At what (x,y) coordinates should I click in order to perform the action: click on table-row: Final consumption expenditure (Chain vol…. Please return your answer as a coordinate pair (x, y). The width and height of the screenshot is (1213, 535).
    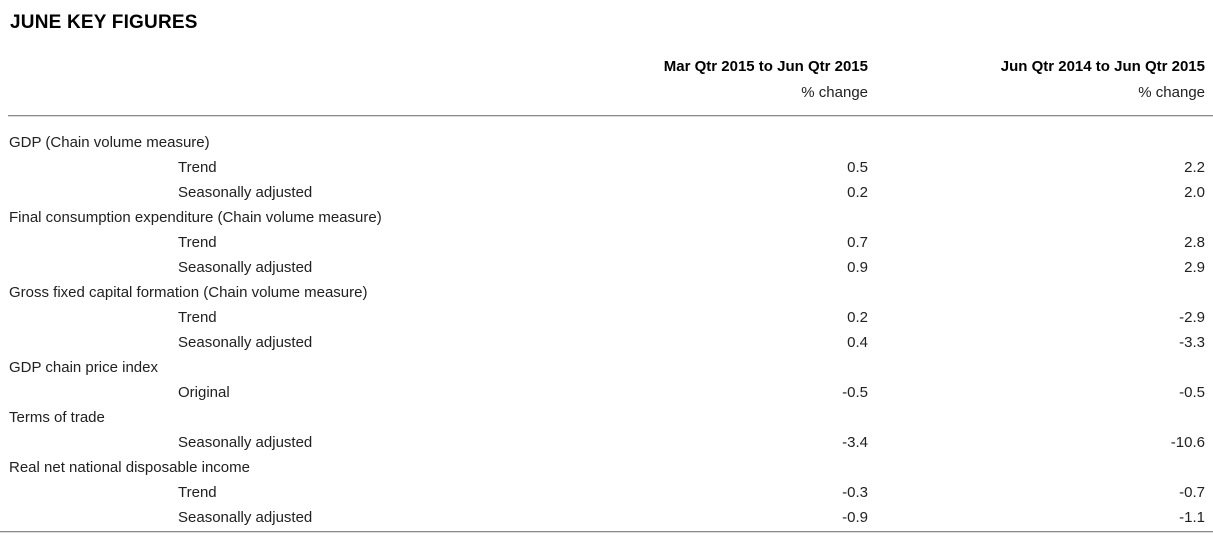
    Looking at the image, I should click on (606, 217).